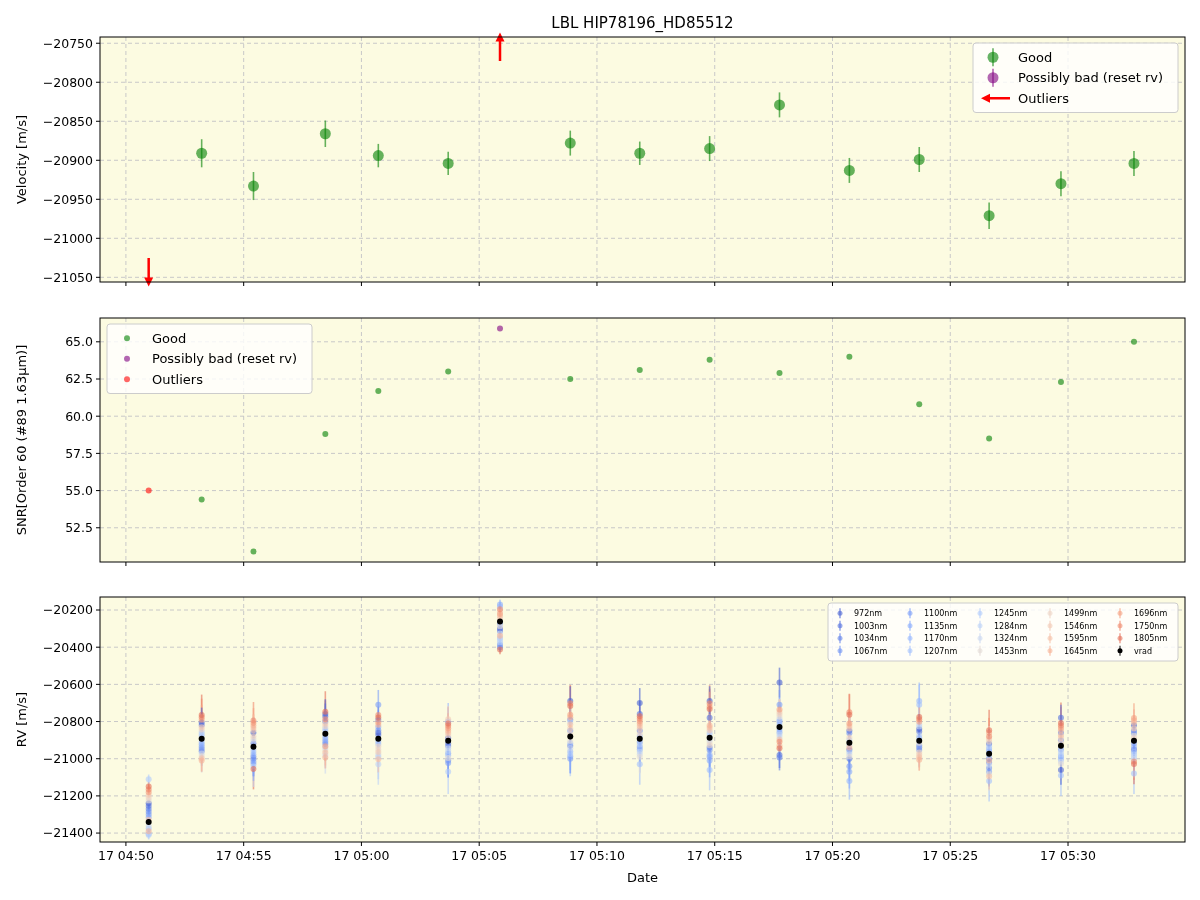  I want to click on legend-label: 1003nm, so click(871, 626).